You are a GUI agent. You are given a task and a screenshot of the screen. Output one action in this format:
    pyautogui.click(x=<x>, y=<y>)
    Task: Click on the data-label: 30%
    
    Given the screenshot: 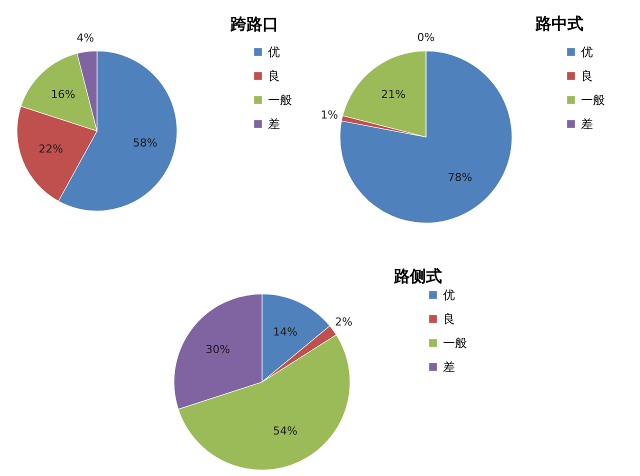 What is the action you would take?
    pyautogui.click(x=218, y=349)
    